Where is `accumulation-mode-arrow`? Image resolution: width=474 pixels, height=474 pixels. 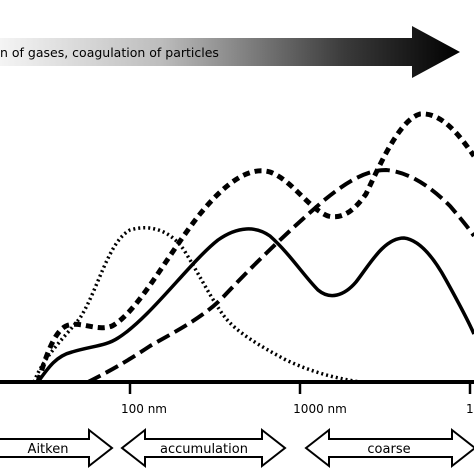 accumulation-mode-arrow is located at coordinates (203, 448).